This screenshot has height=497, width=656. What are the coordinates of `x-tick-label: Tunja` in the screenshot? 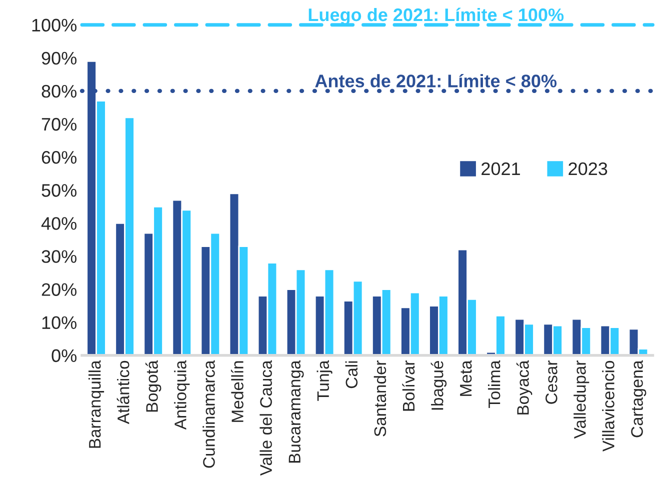 It's located at (324, 380).